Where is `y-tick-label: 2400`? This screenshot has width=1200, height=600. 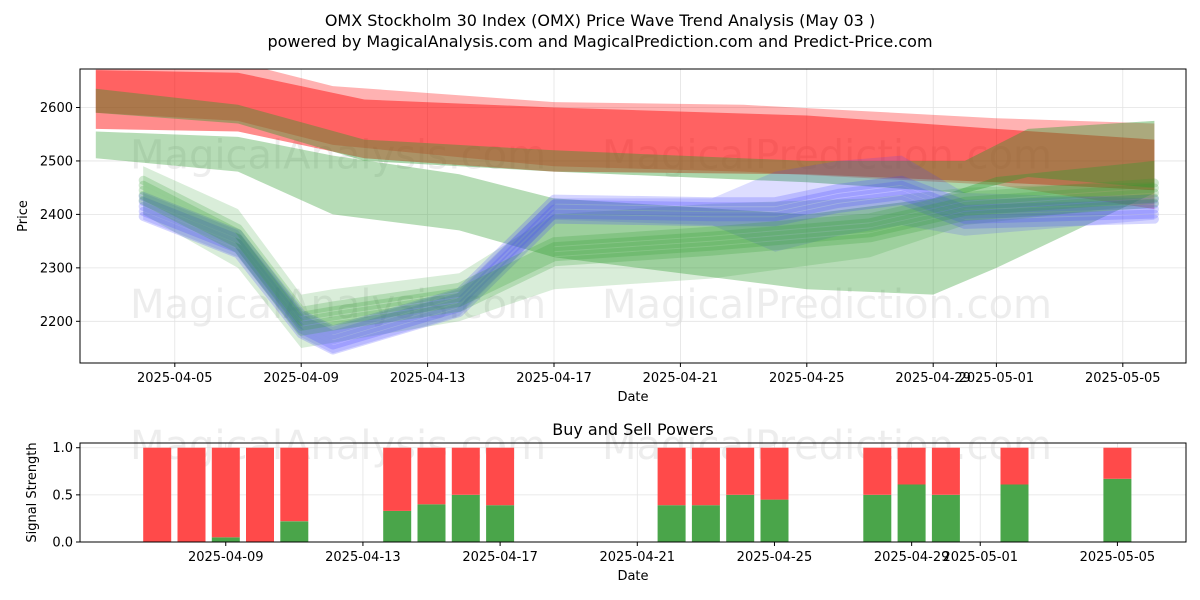 y-tick-label: 2400 is located at coordinates (56, 215).